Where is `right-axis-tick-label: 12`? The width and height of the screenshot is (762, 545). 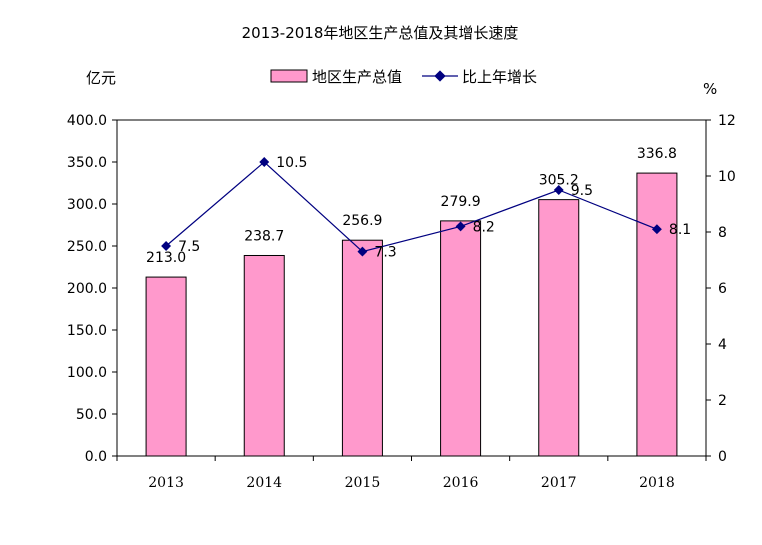
right-axis-tick-label: 12 is located at coordinates (727, 121).